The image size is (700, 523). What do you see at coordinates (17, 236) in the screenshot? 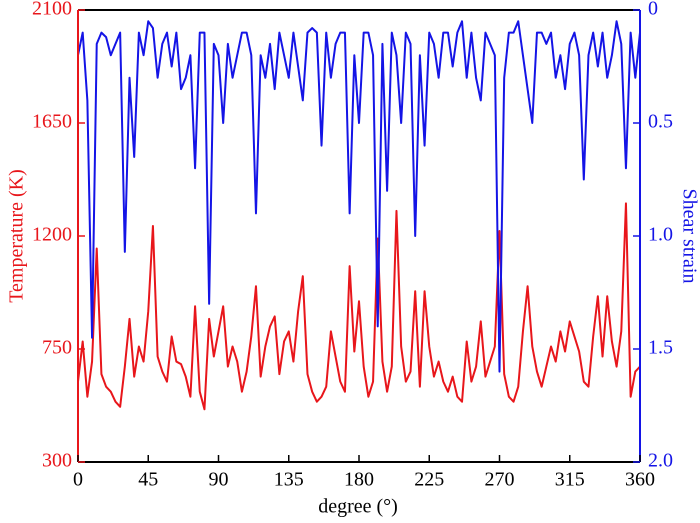
I see `y-axis-label: Temperature (K)` at bounding box center [17, 236].